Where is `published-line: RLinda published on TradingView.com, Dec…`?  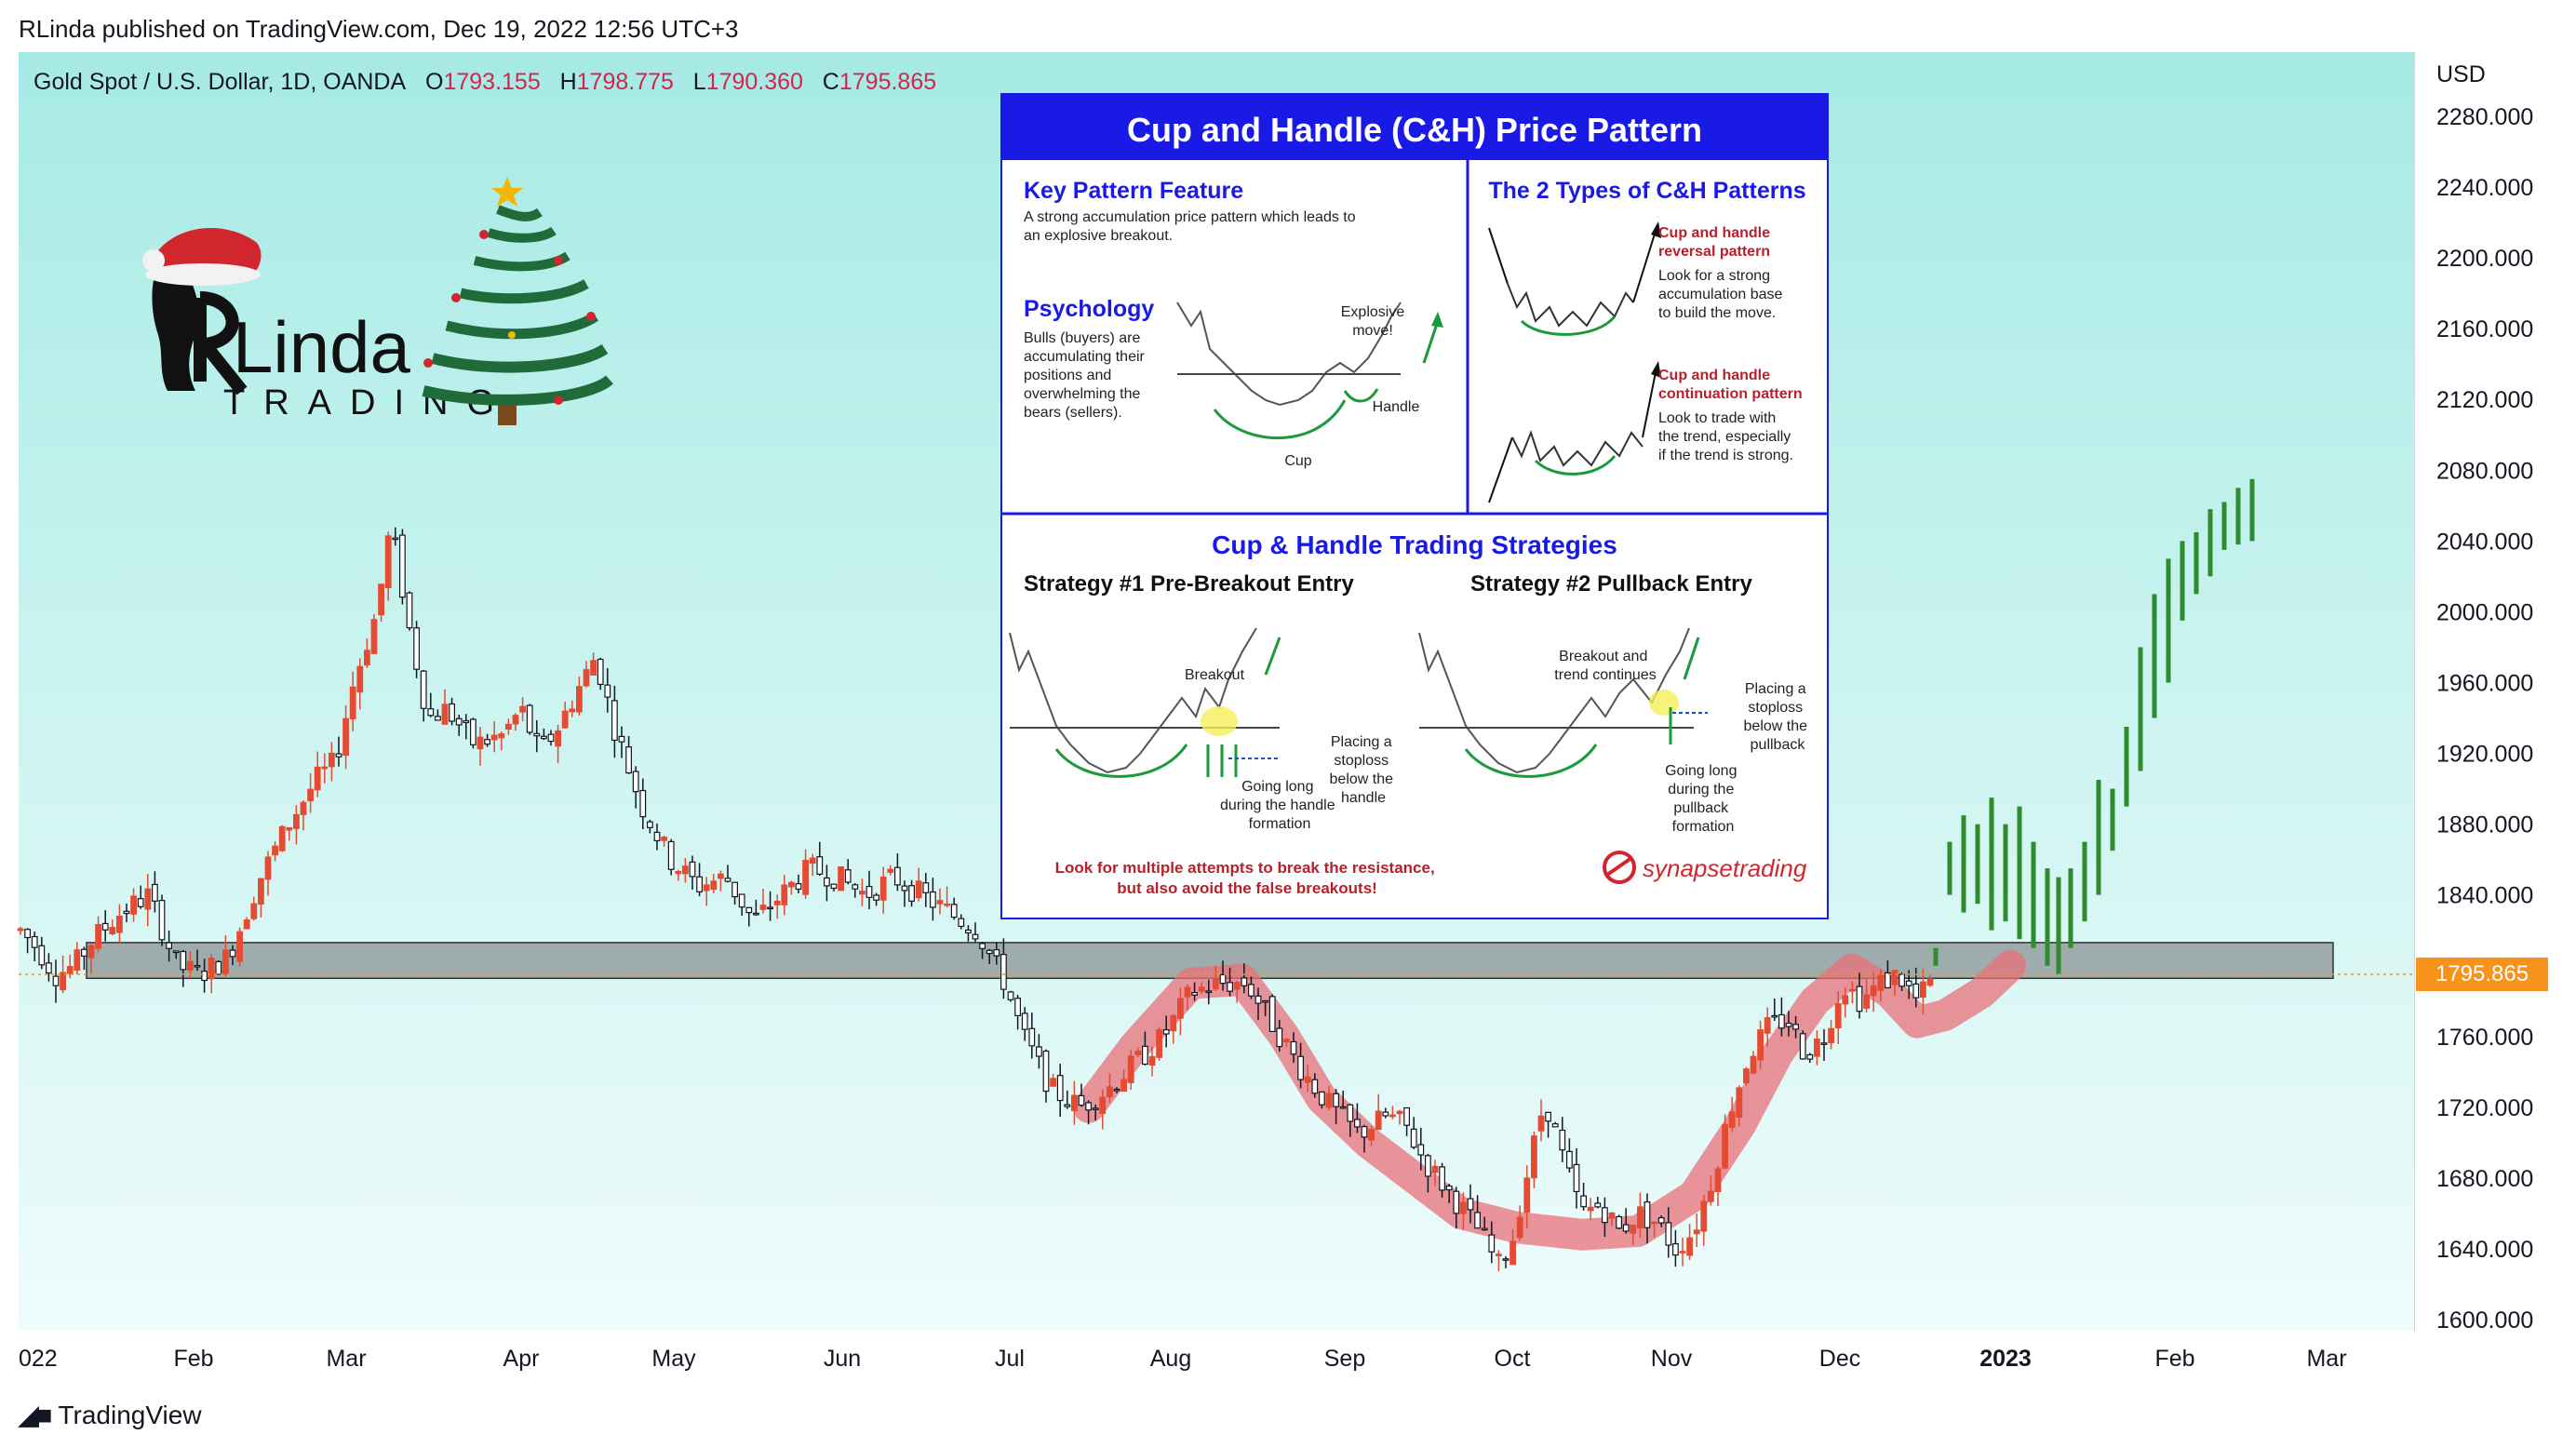 published-line: RLinda published on TradingView.com, Dec… is located at coordinates (379, 29).